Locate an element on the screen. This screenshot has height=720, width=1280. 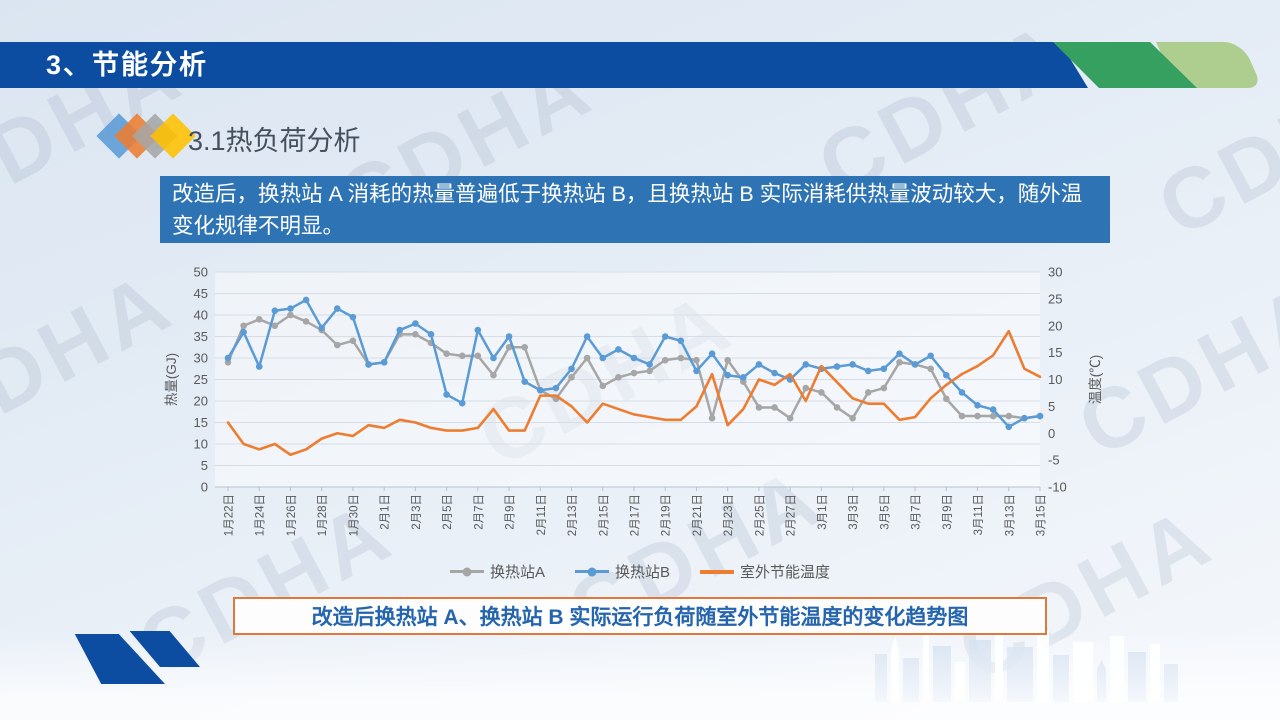
legend-label: 室外节能温度 is located at coordinates (785, 572).